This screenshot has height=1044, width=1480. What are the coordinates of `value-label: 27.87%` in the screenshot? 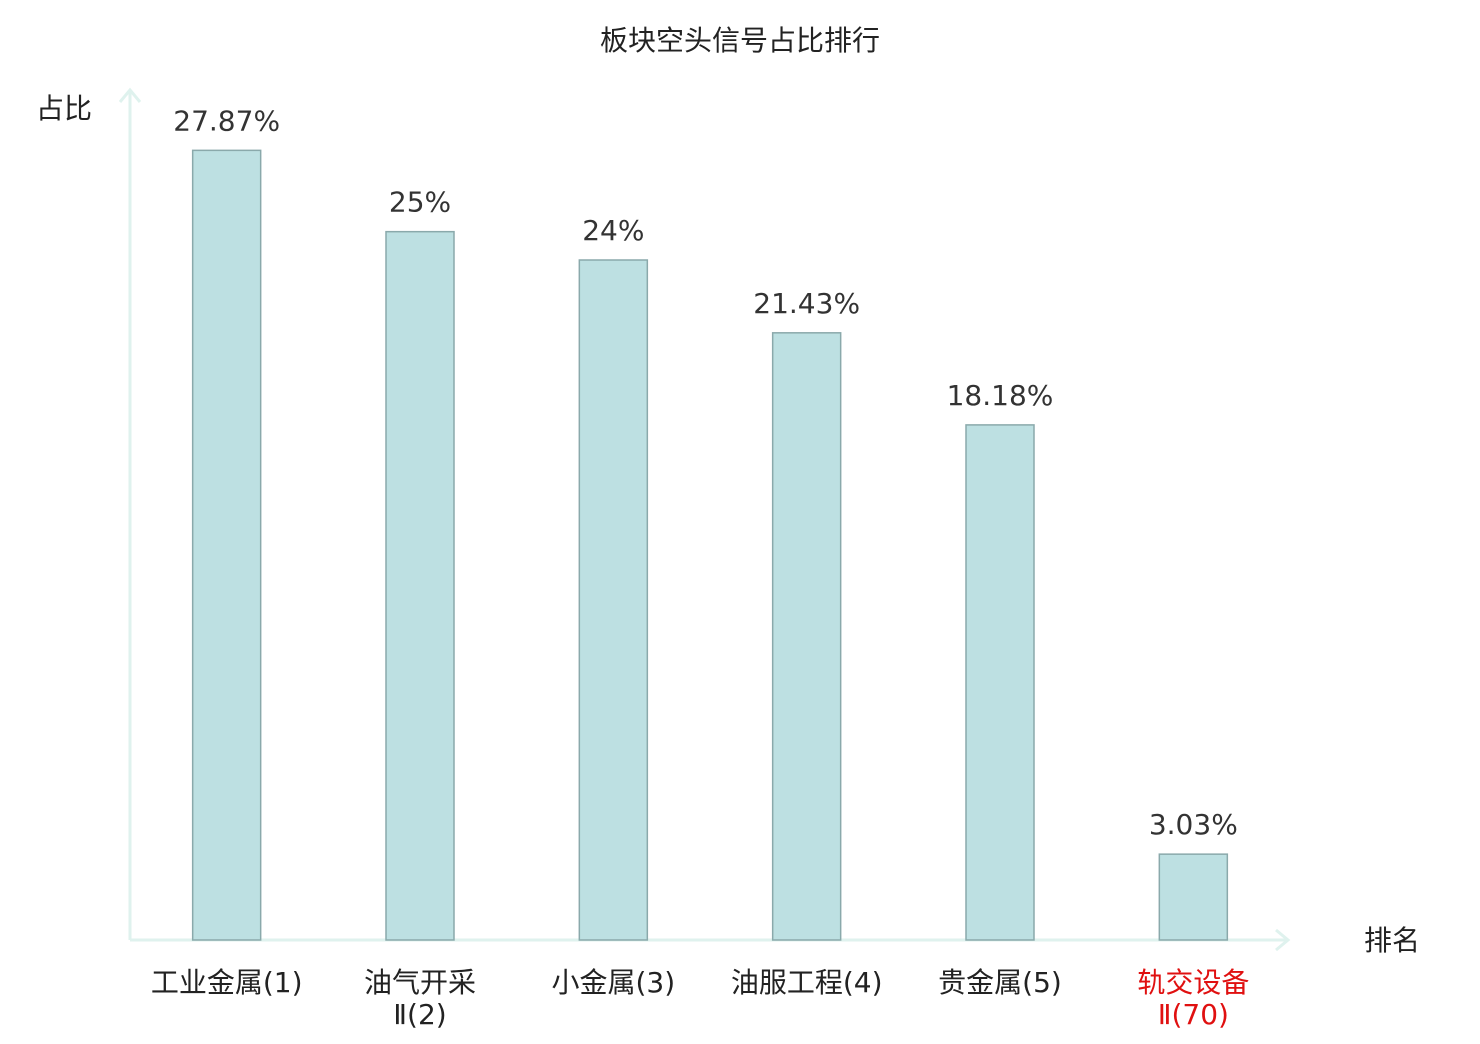 It's located at (226, 120).